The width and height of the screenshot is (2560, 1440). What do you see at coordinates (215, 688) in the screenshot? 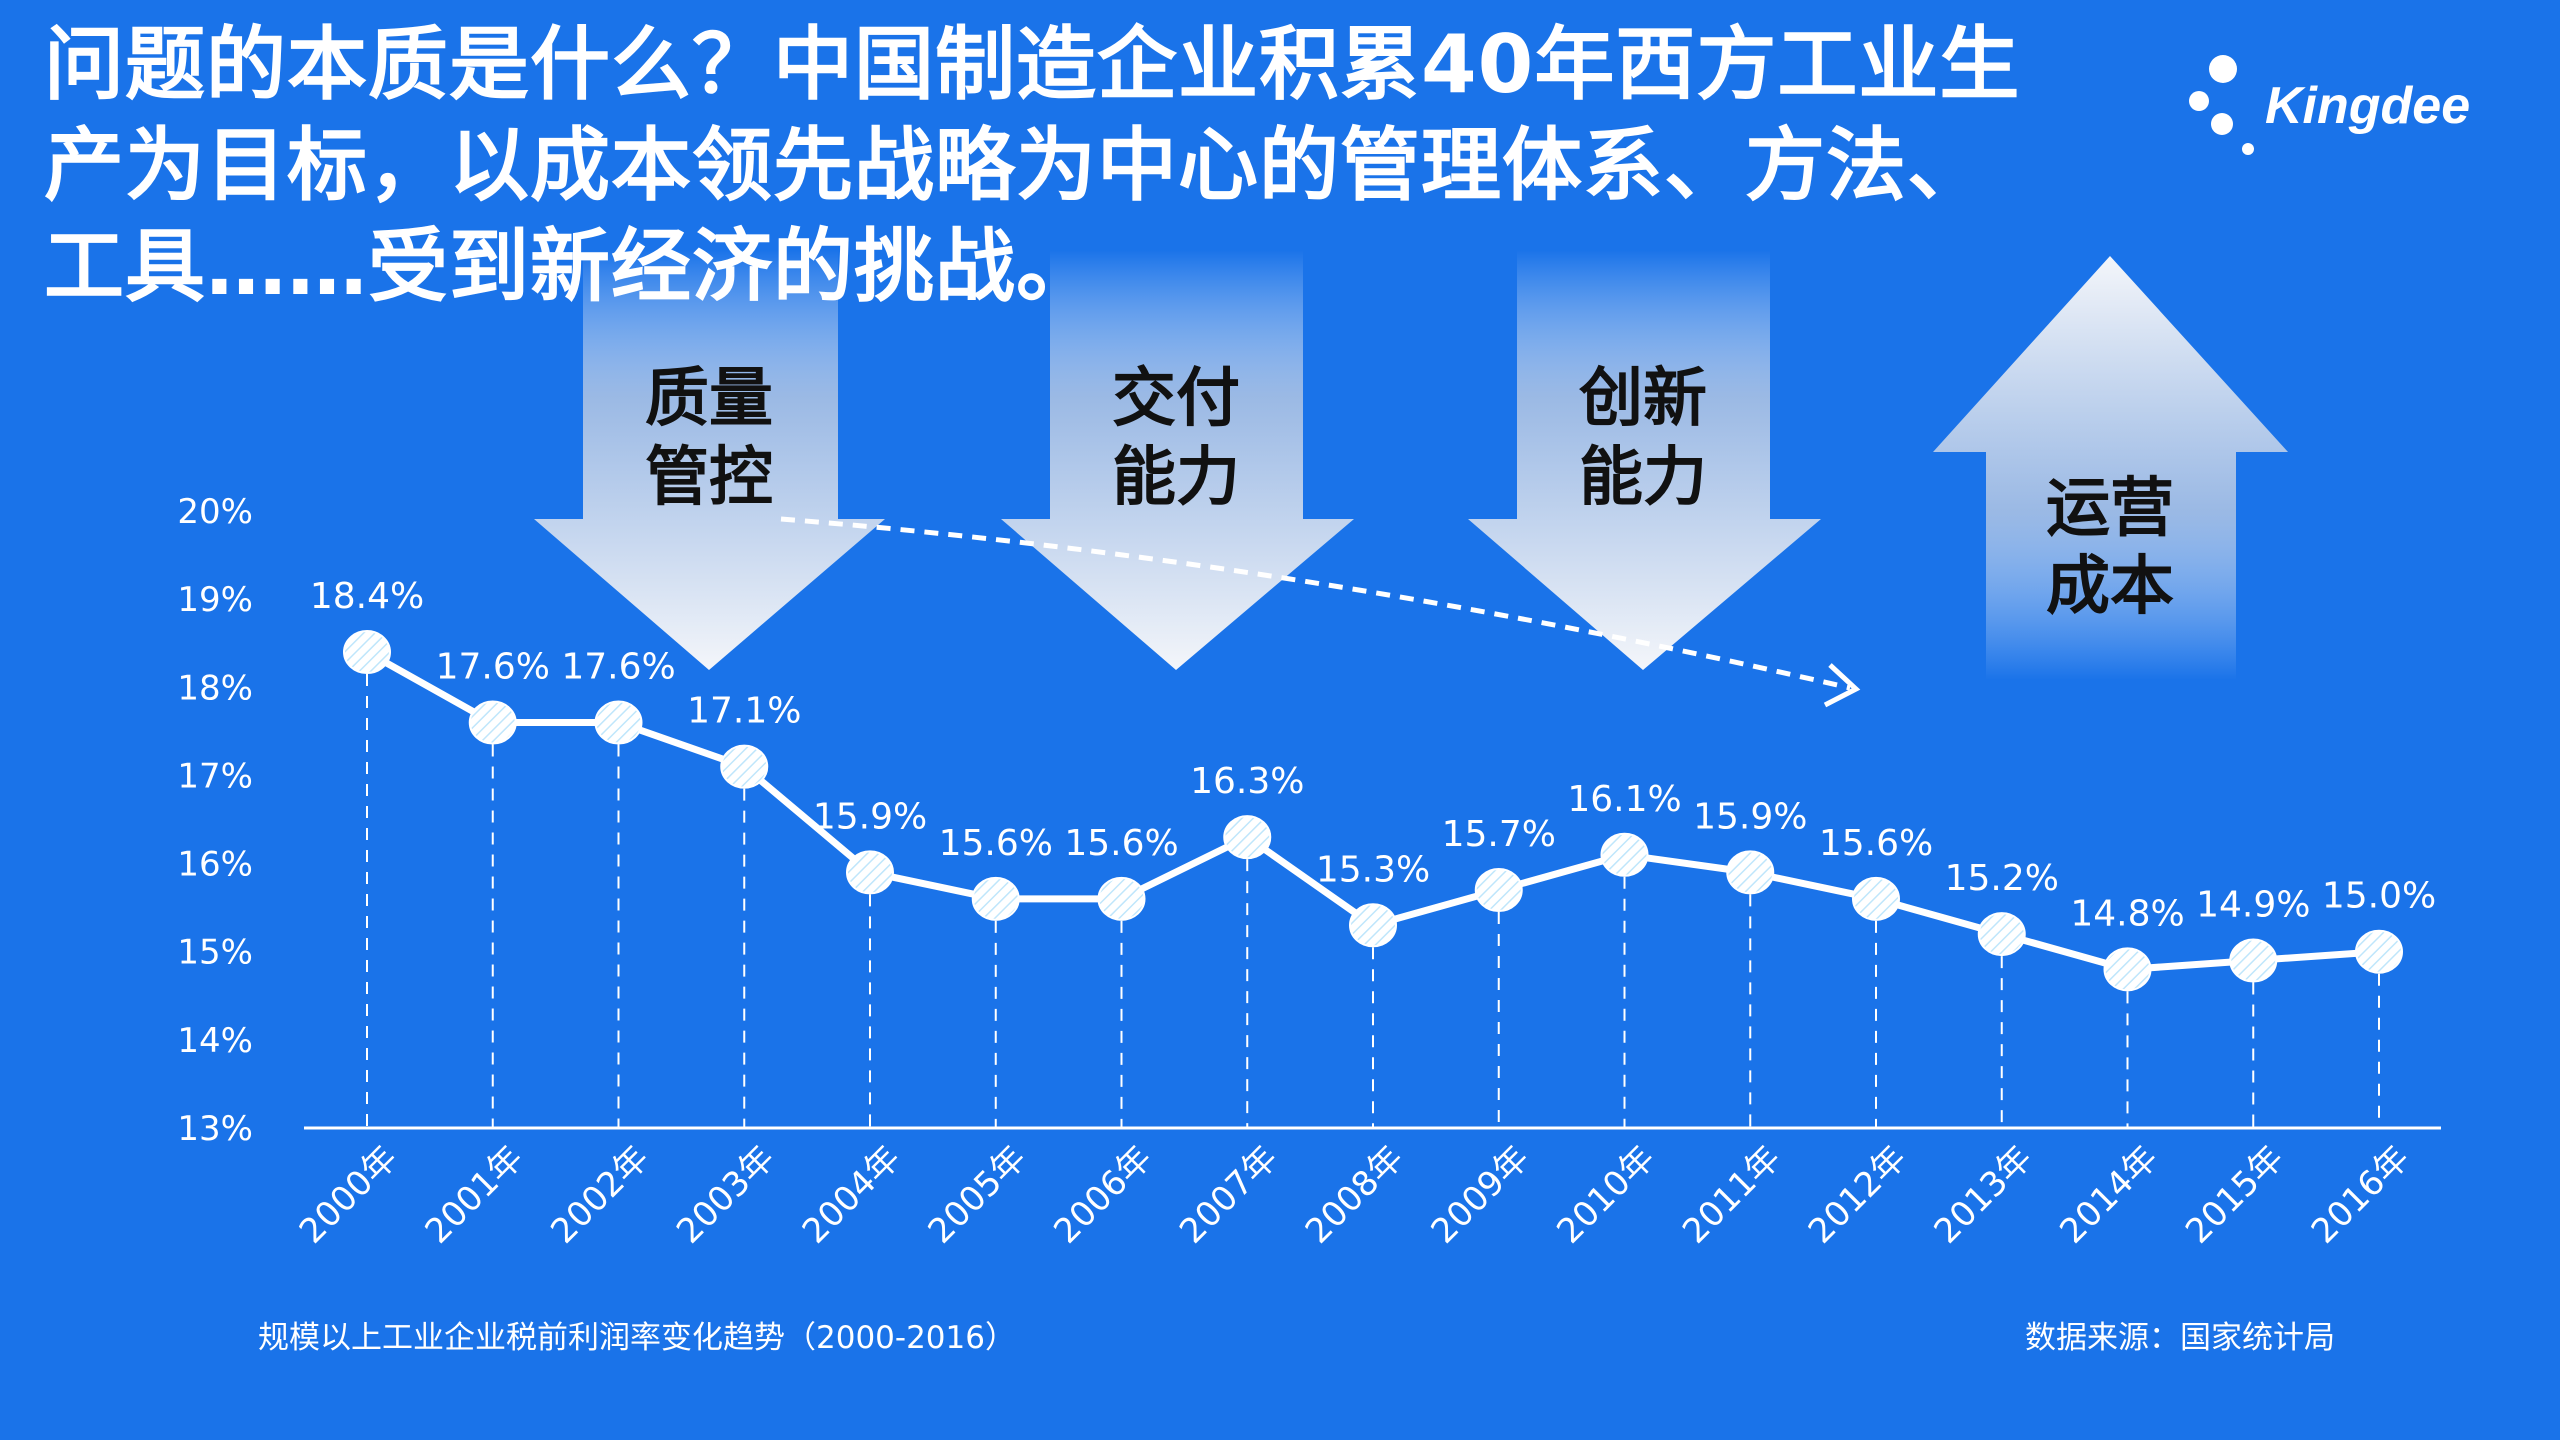
I see `y-tick-label: 18%` at bounding box center [215, 688].